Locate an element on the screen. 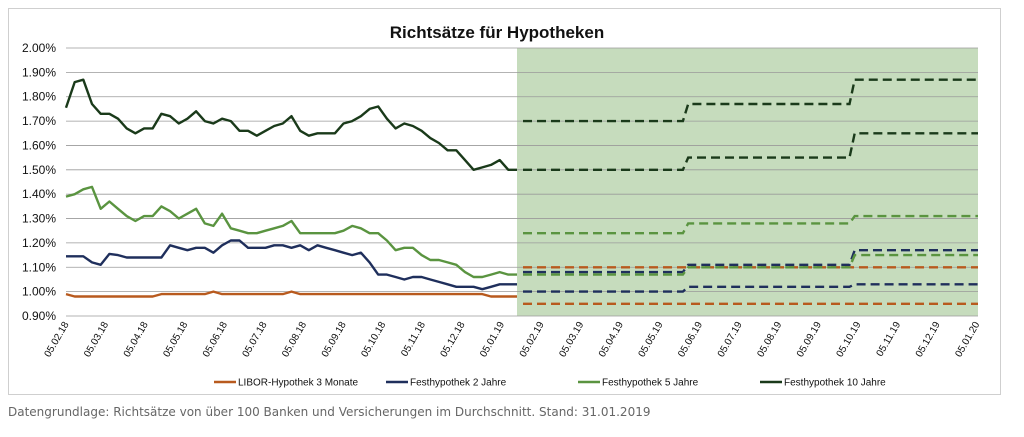  y-tick-label: 1.10% is located at coordinates (39, 267).